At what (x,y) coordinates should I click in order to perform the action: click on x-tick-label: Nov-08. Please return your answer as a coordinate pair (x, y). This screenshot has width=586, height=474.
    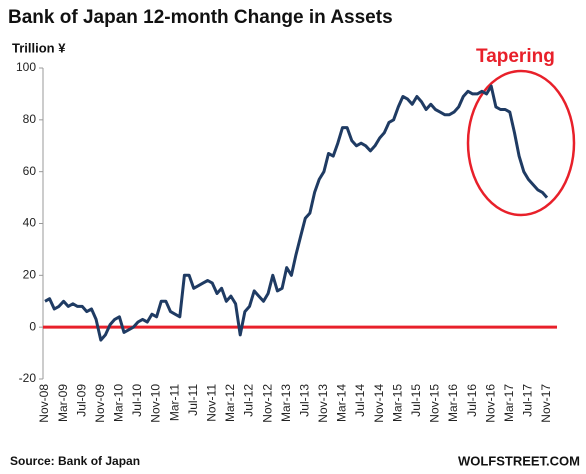
    Looking at the image, I should click on (44, 403).